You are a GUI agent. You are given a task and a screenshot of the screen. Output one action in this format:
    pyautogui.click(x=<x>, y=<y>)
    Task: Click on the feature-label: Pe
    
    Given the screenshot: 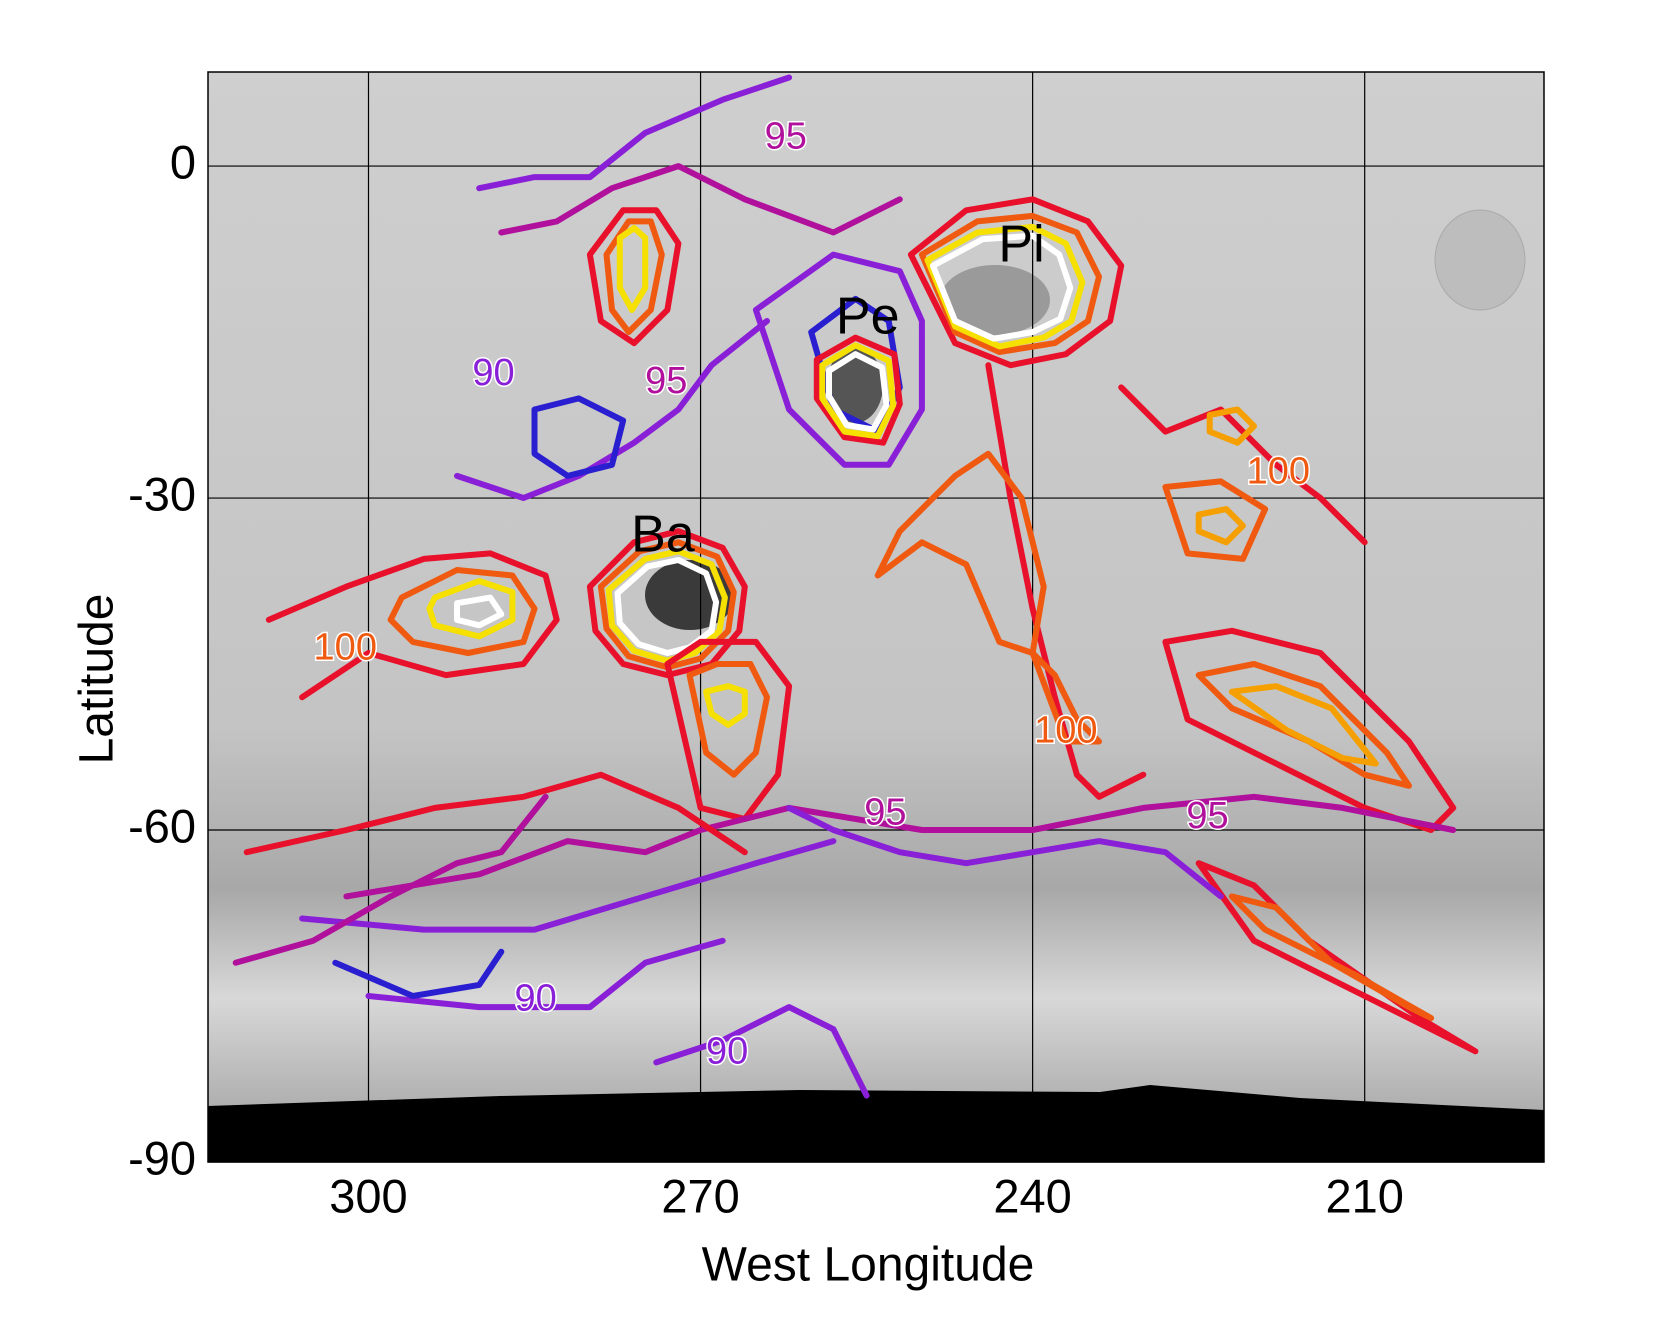 What is the action you would take?
    pyautogui.click(x=868, y=317)
    